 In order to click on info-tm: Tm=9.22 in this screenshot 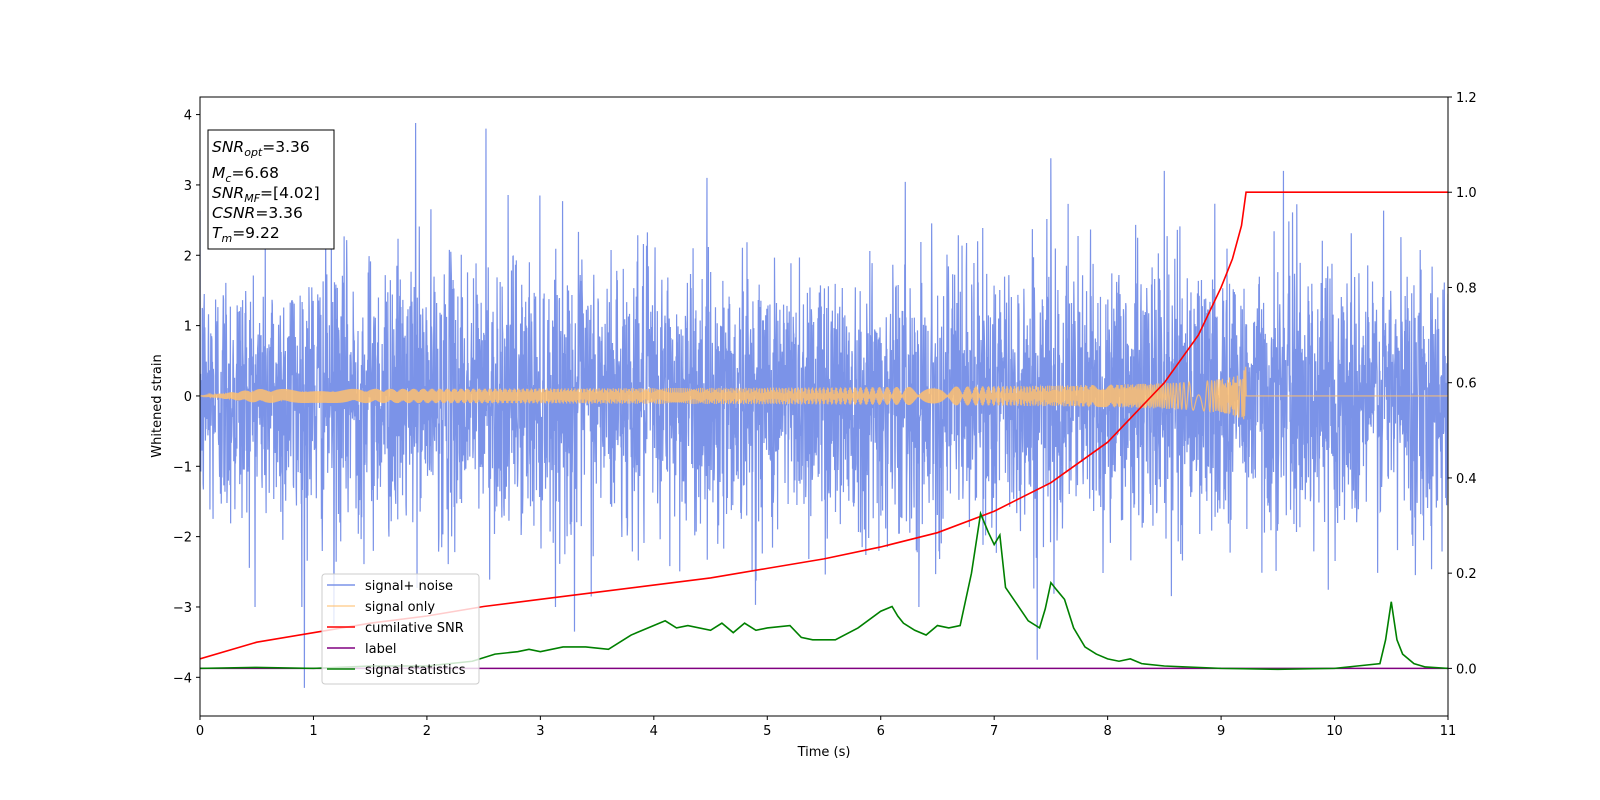, I will do `click(246, 234)`.